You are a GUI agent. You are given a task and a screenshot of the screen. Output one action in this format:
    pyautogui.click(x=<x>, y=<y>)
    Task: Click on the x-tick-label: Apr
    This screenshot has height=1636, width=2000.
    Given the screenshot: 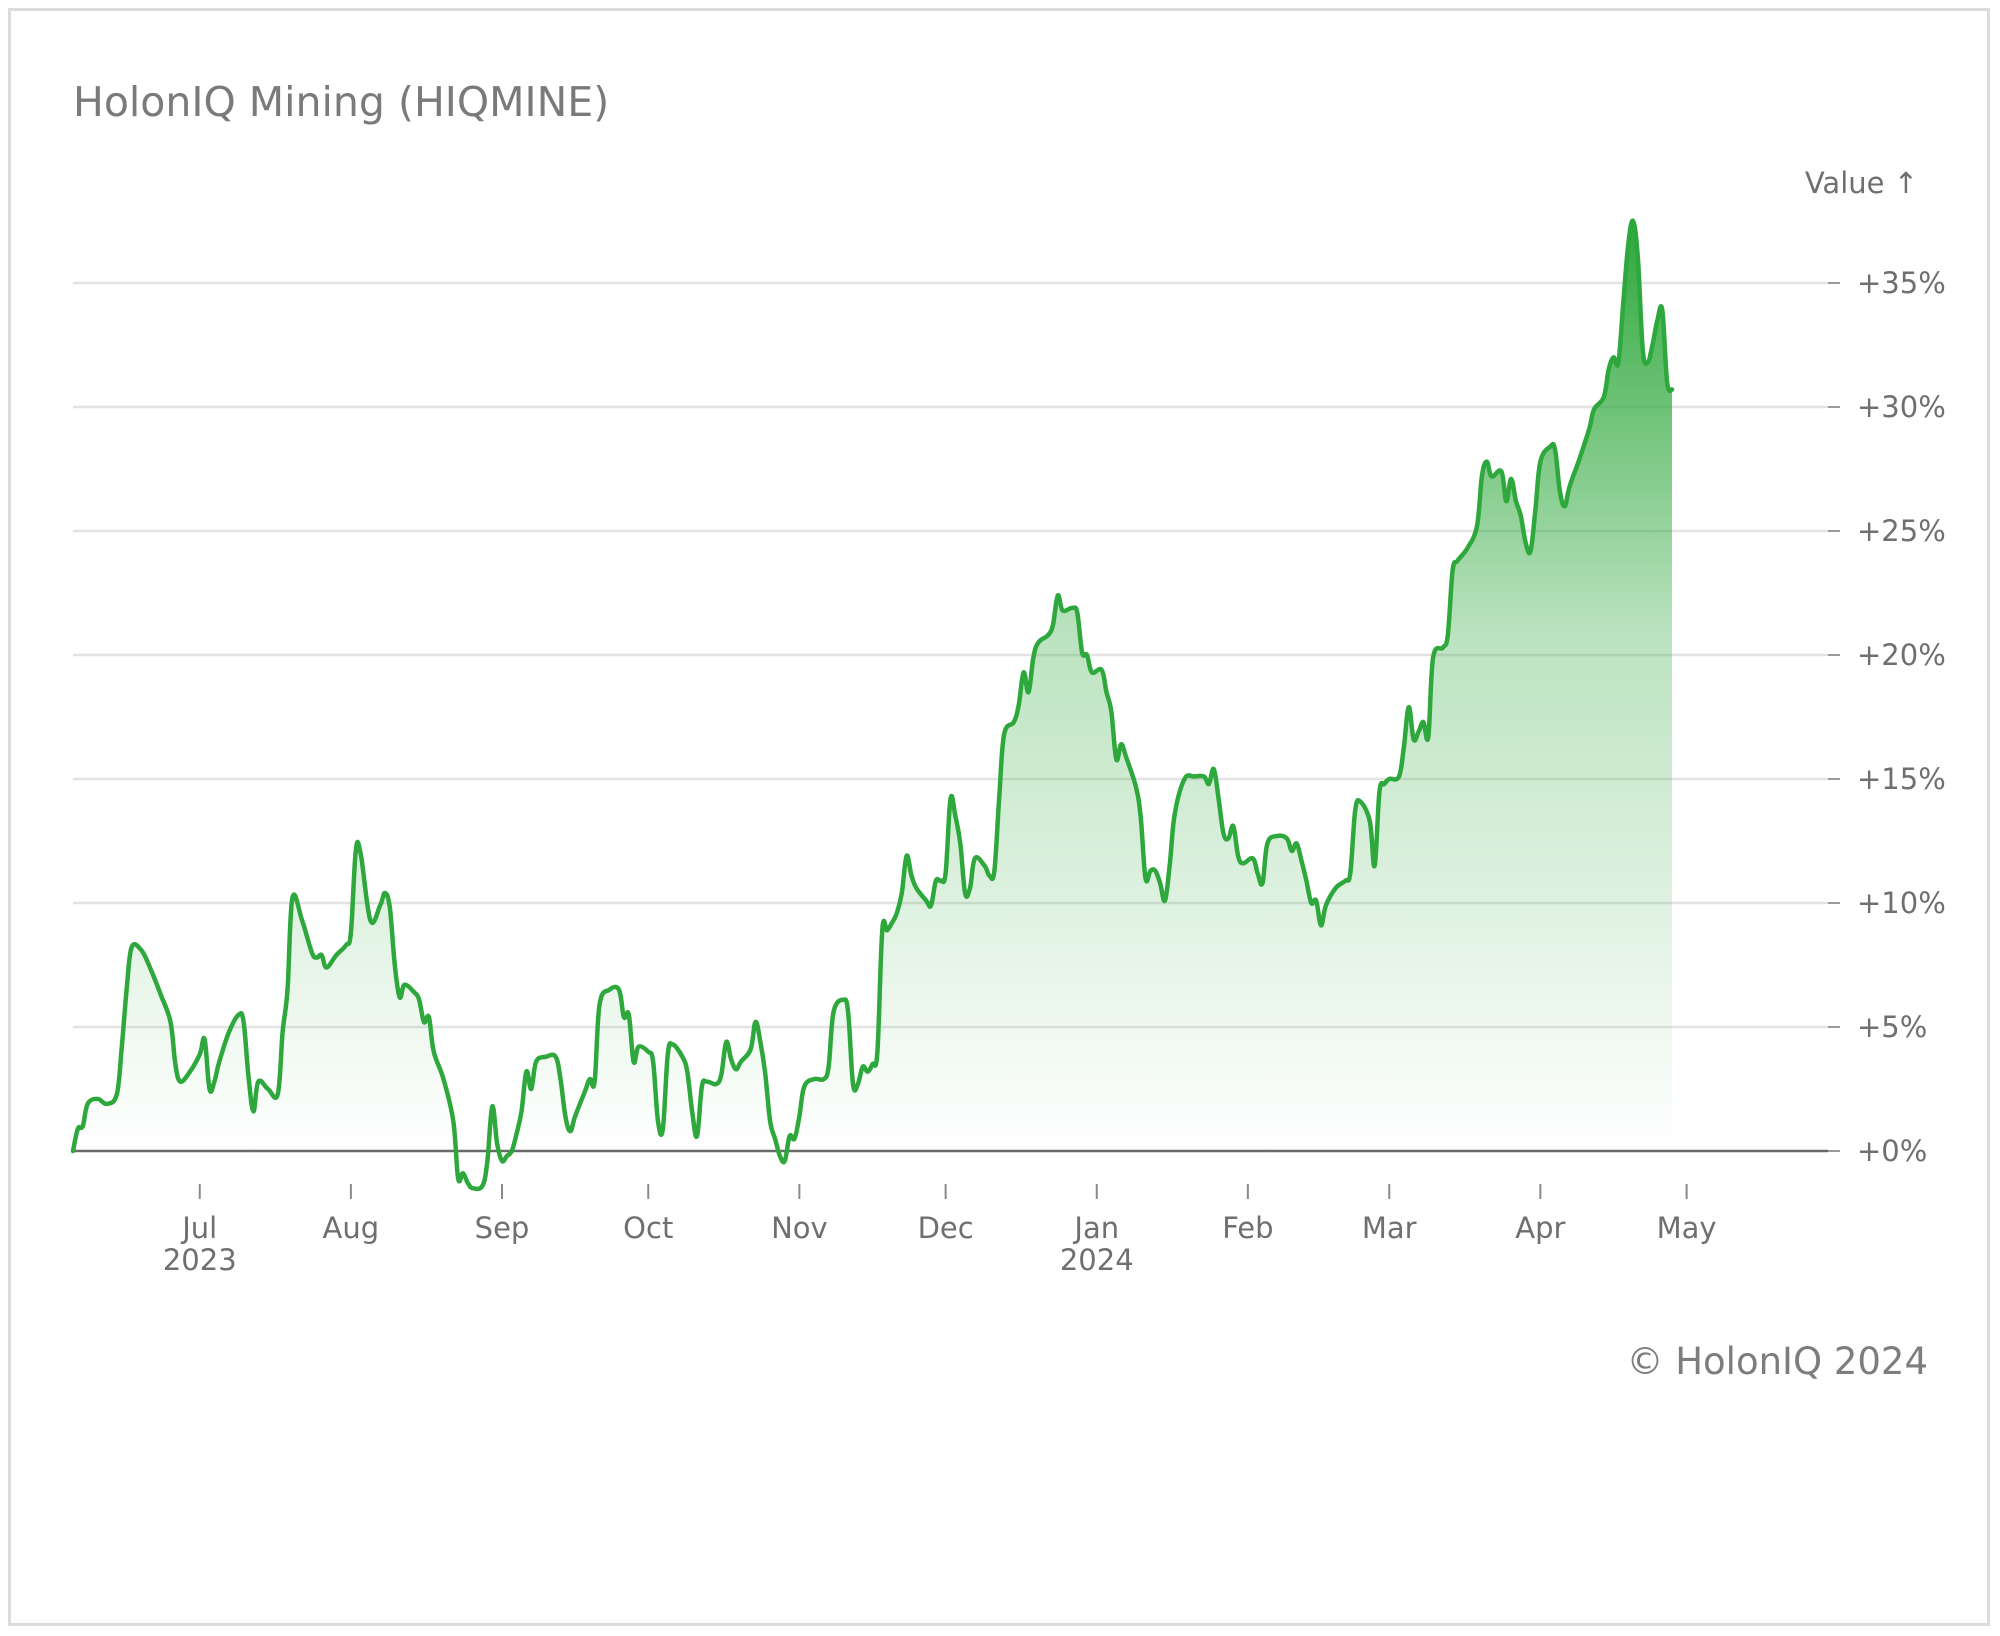 What is the action you would take?
    pyautogui.click(x=1540, y=1228)
    